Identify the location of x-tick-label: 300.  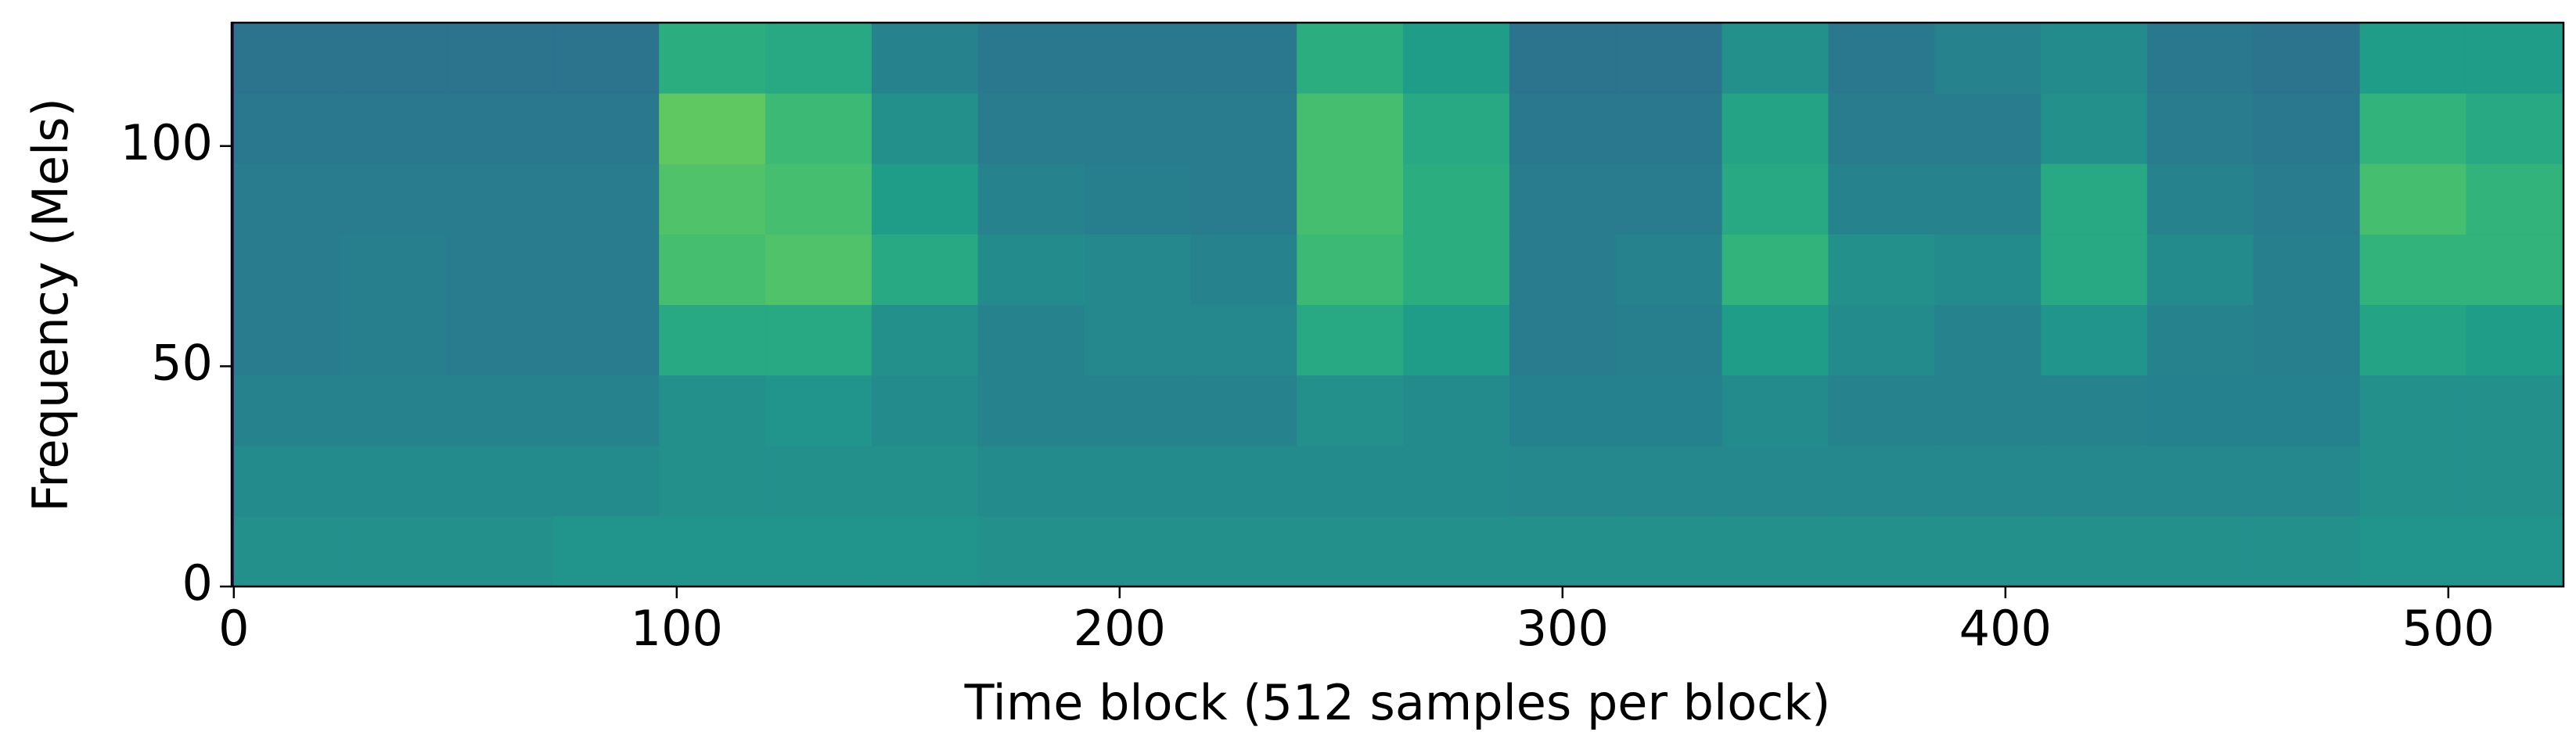
(1562, 628).